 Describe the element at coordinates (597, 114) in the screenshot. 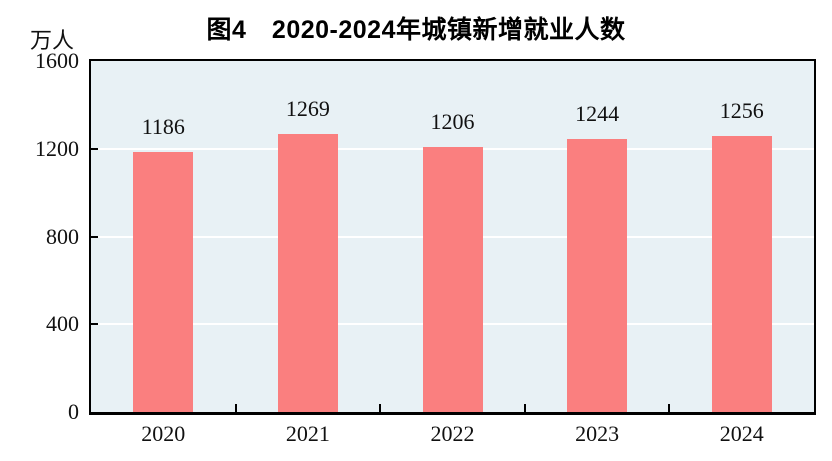

I see `value-label-2023: 1244` at that location.